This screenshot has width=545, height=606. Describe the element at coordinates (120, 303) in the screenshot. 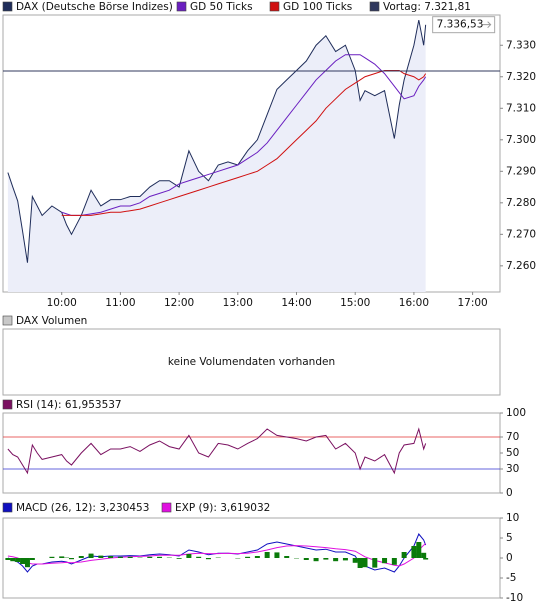

I see `x-tick-label: 11:00` at that location.